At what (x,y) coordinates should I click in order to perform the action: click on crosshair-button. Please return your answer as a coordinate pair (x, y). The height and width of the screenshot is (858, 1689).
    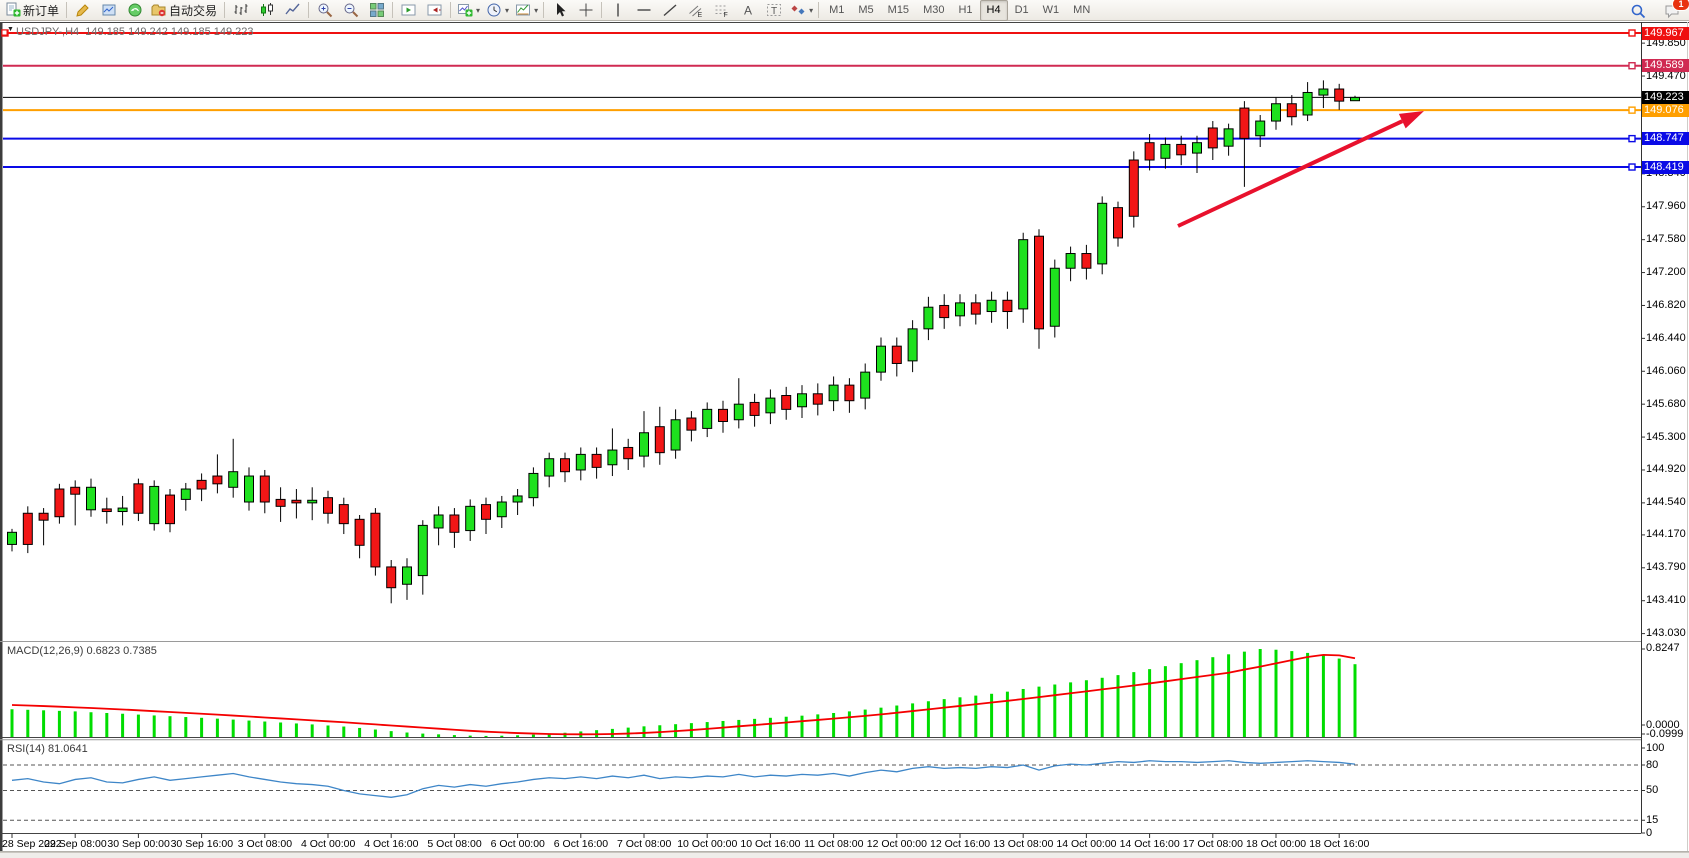
    Looking at the image, I should click on (586, 10).